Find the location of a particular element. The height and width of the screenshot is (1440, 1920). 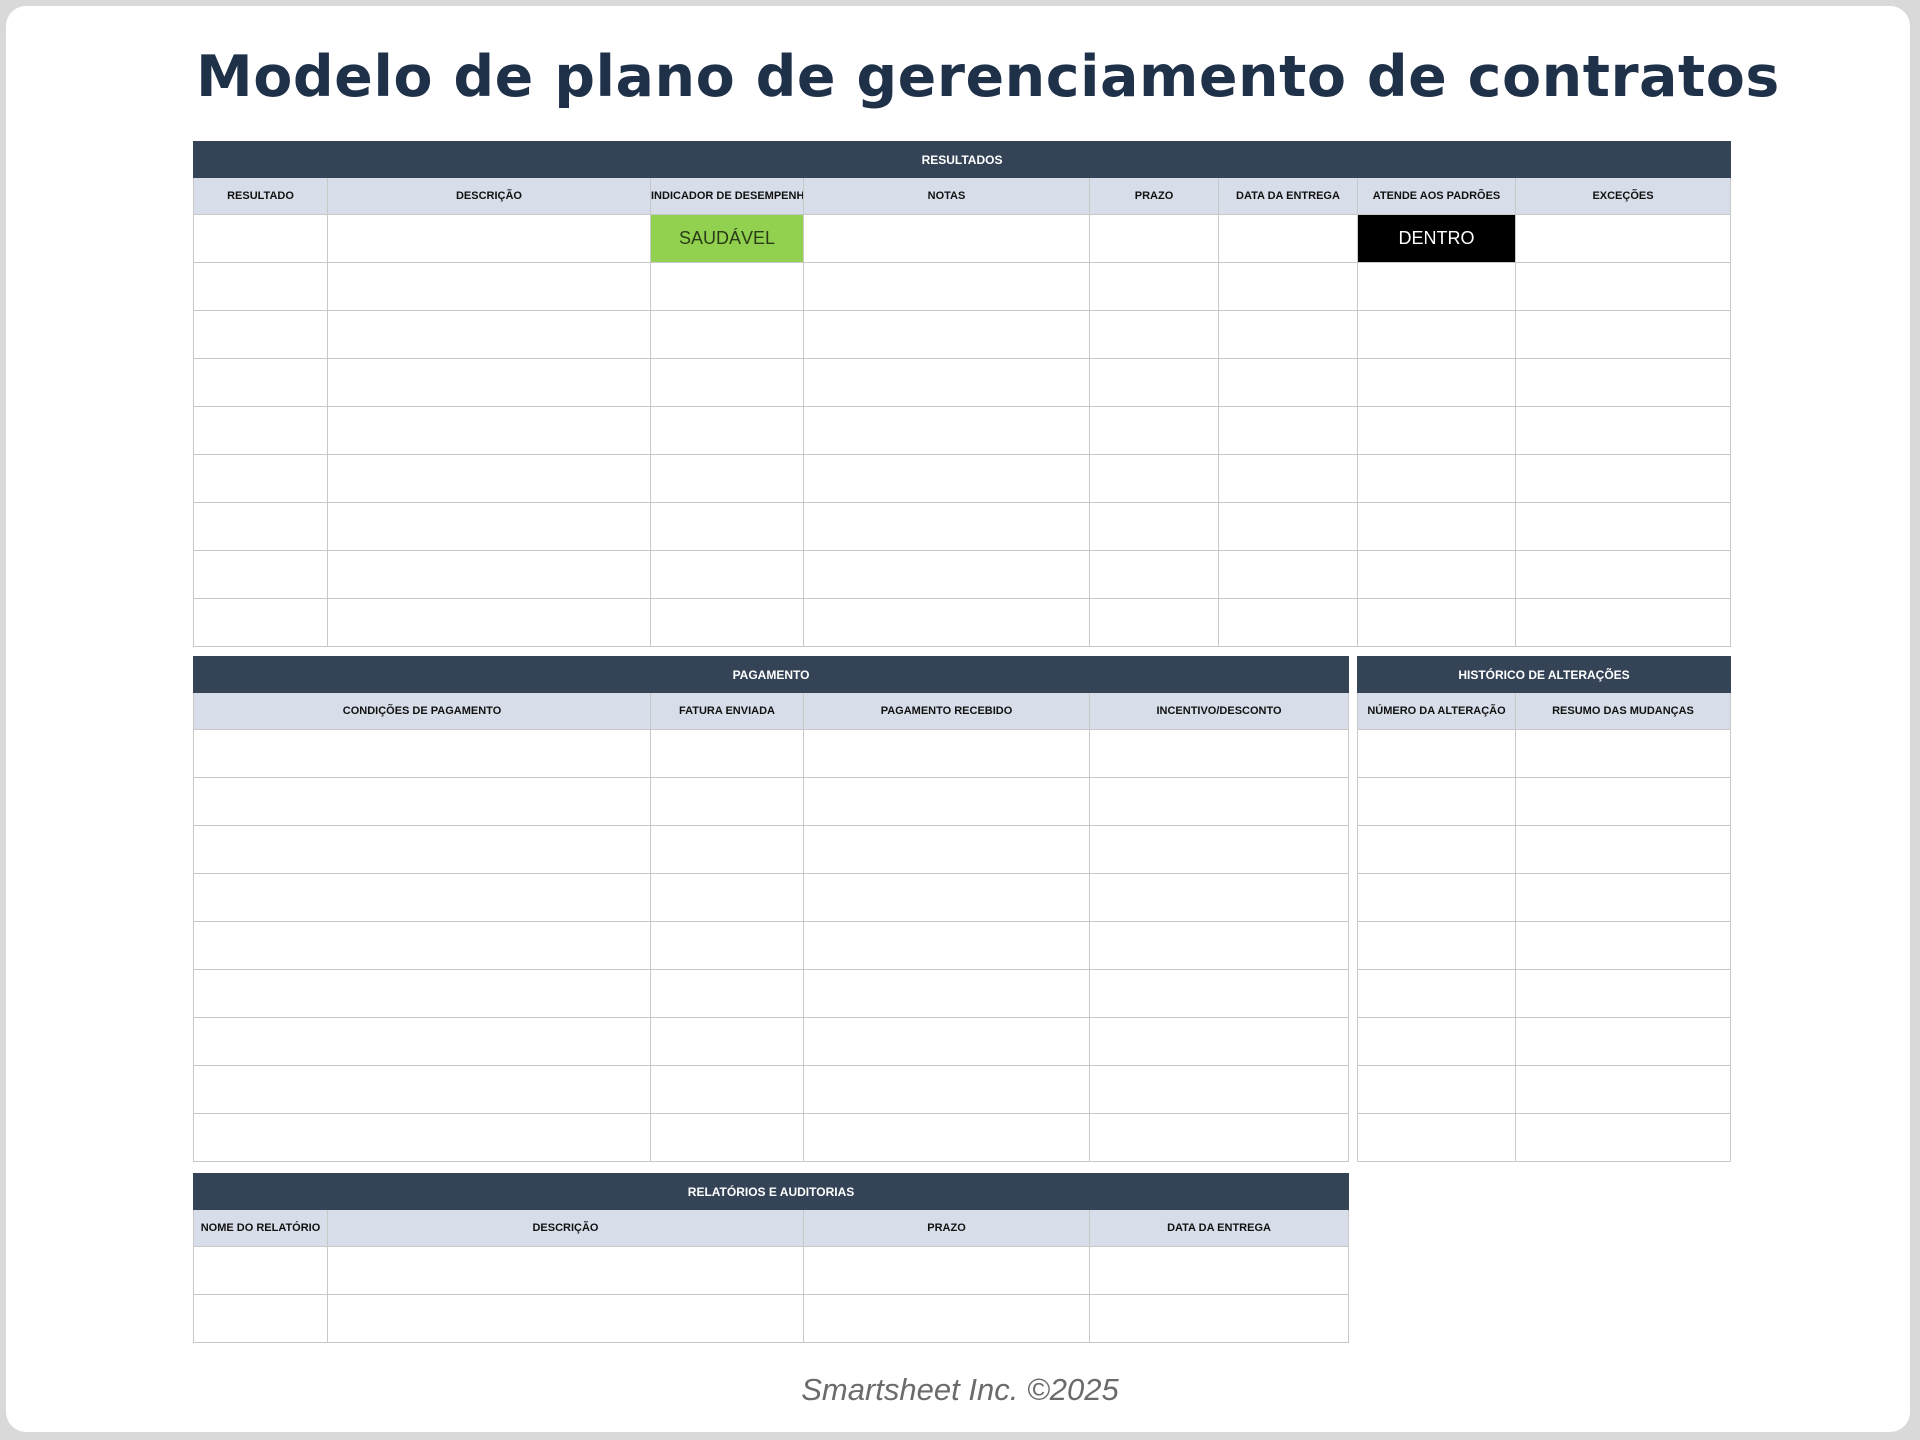

status-cell: SAUDÁVEL is located at coordinates (727, 238).